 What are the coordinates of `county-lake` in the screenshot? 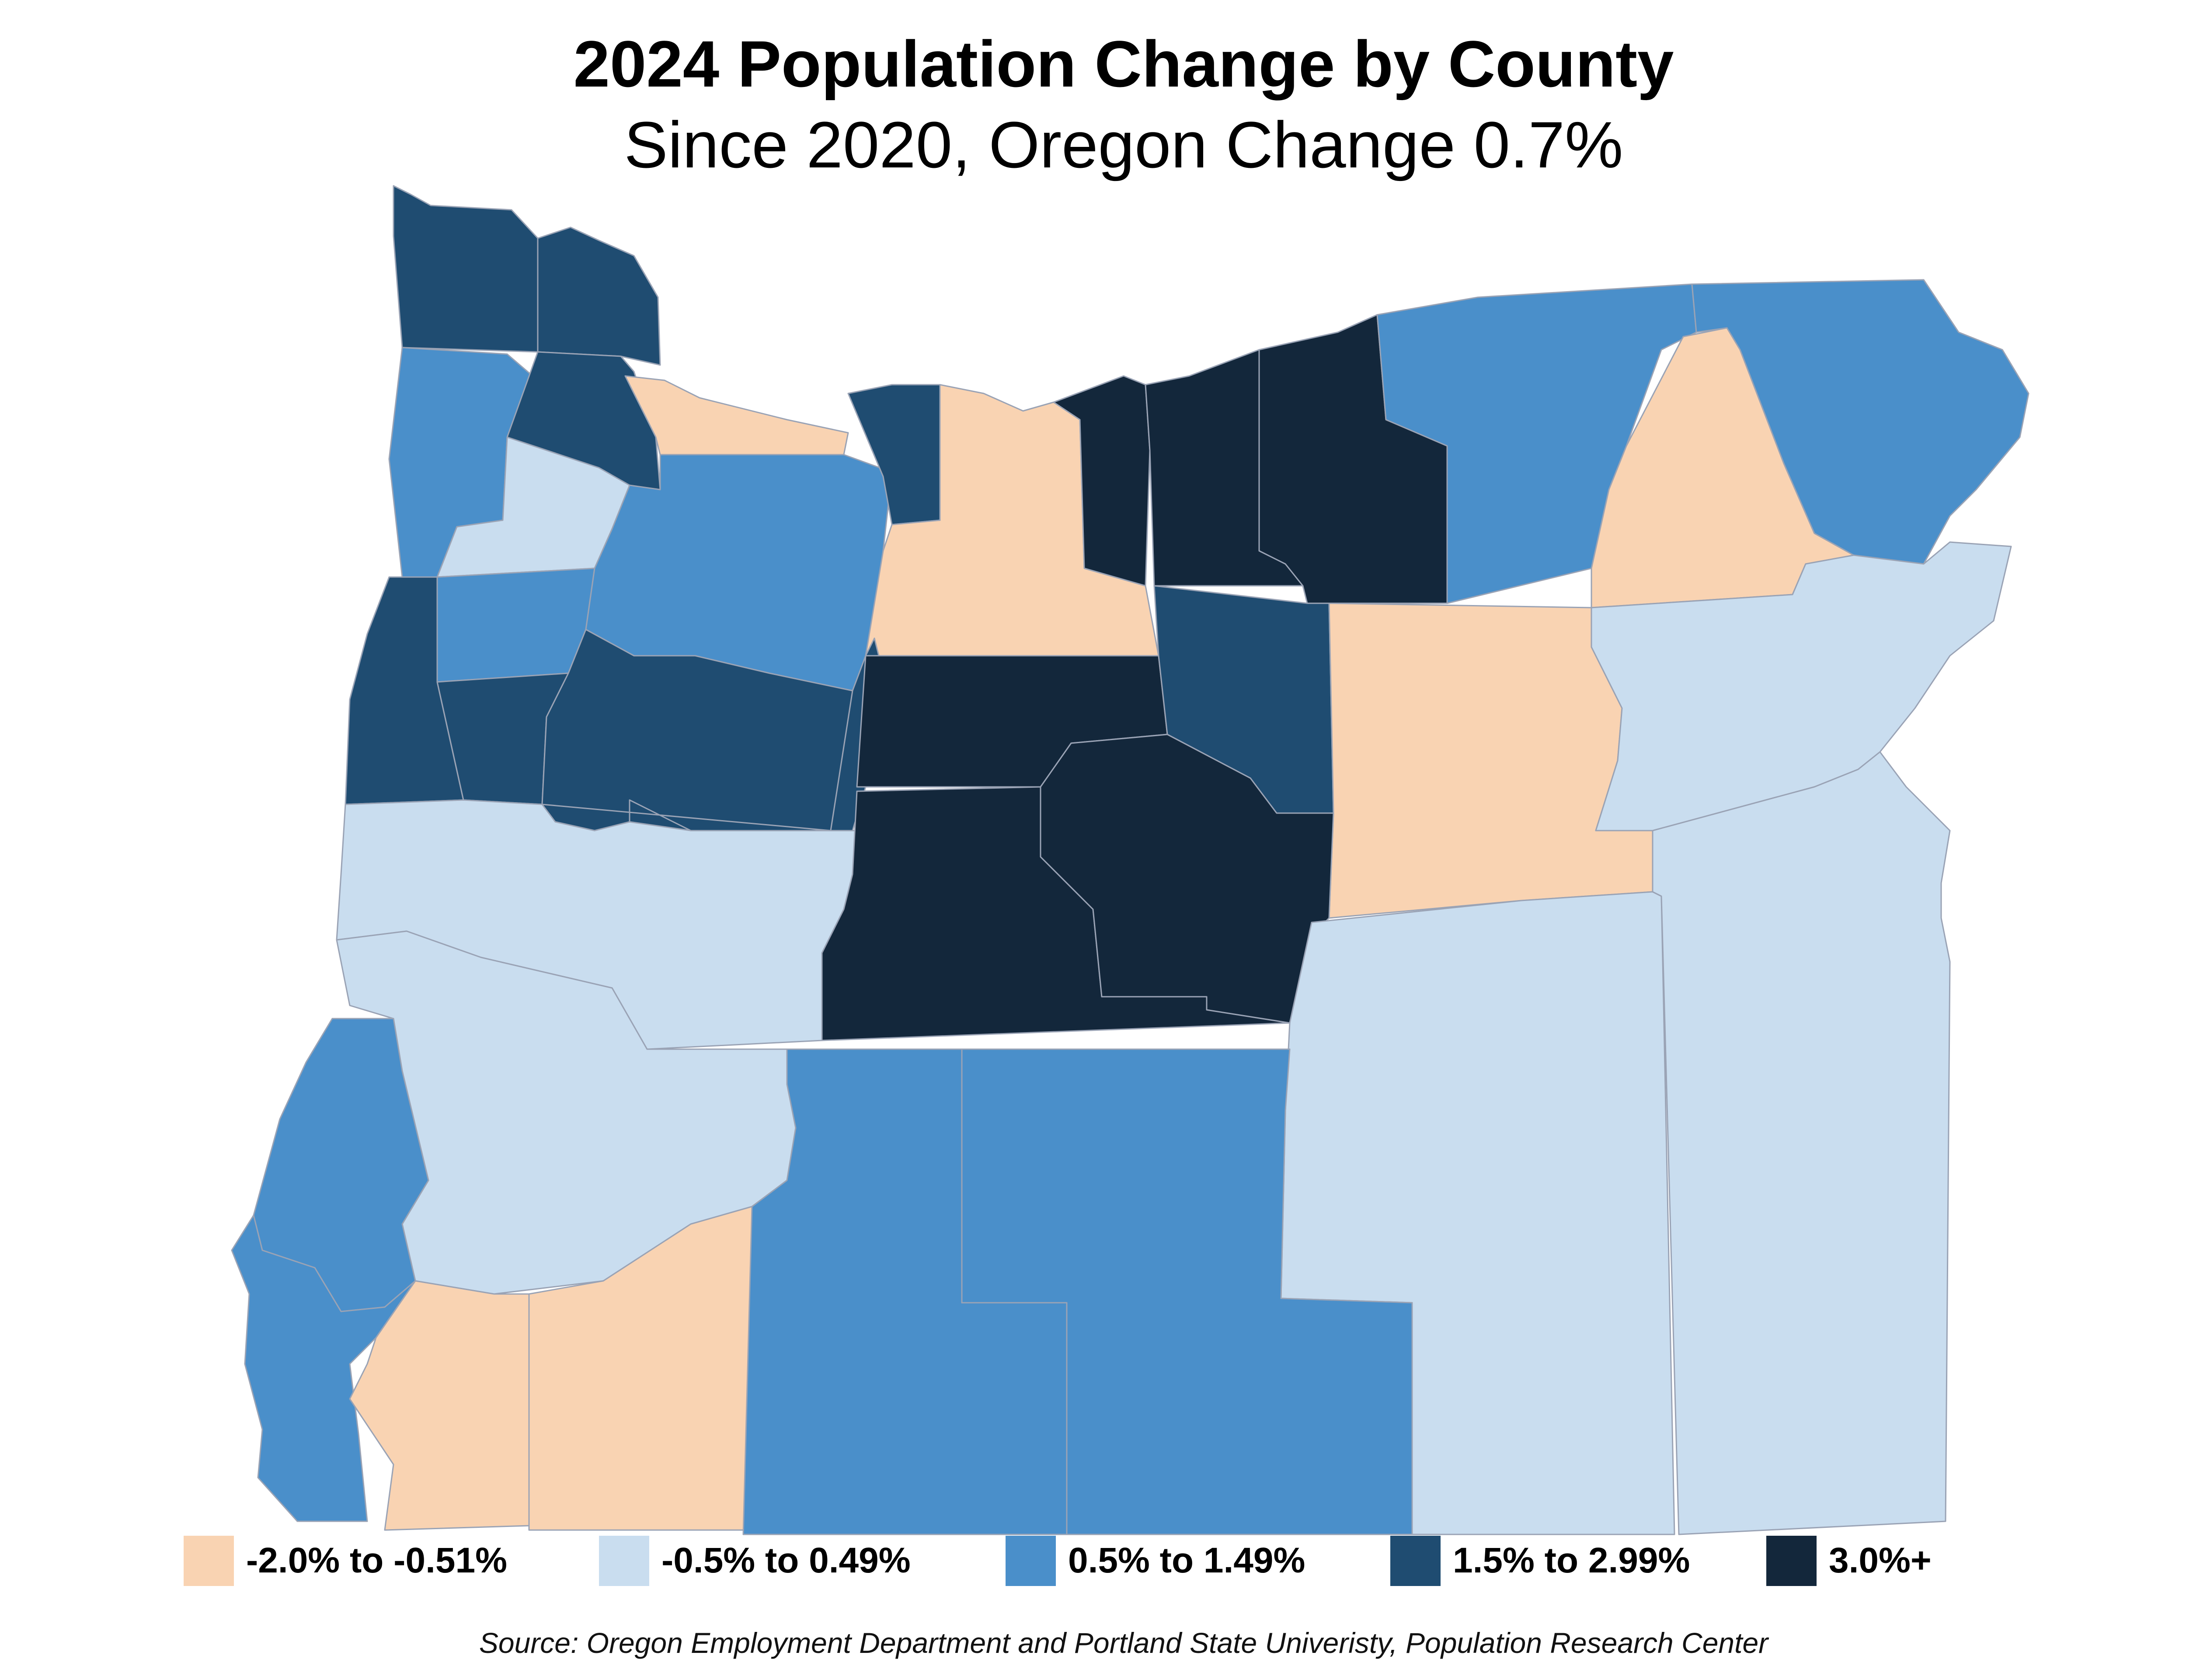 It's located at (1187, 1291).